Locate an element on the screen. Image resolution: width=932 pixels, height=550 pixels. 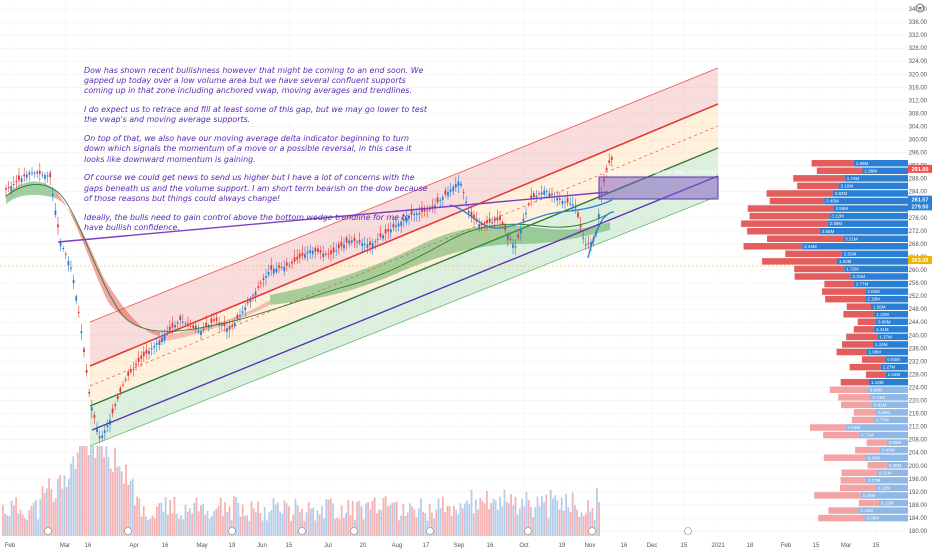
price-tag-label: 291.00 is located at coordinates (920, 170).